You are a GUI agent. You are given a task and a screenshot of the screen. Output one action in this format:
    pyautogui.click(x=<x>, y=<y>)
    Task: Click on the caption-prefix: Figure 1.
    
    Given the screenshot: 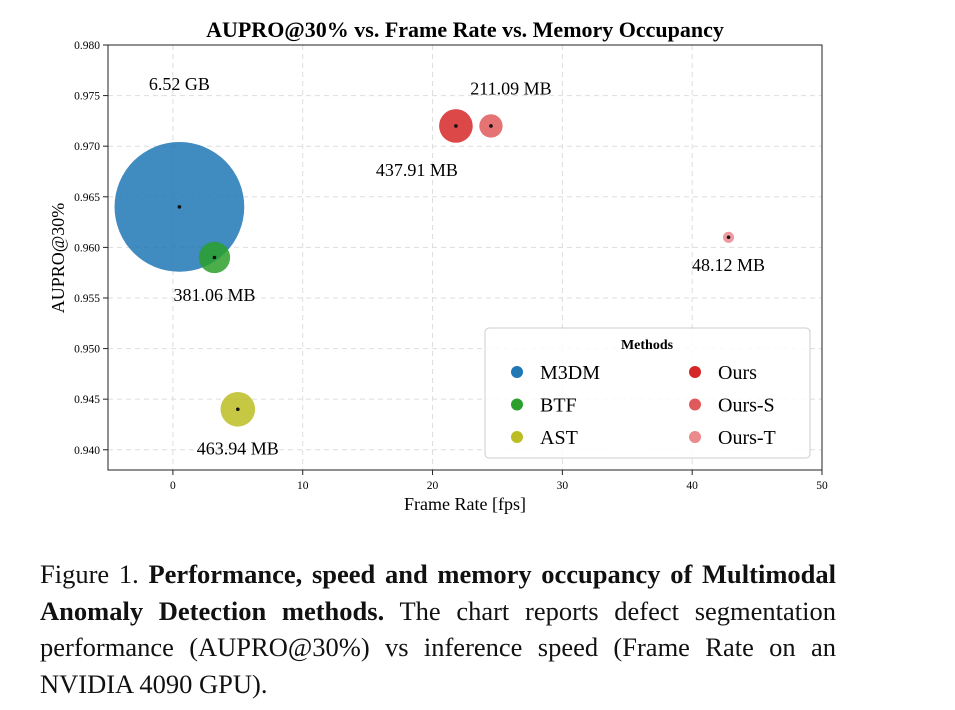 What is the action you would take?
    pyautogui.click(x=94, y=574)
    